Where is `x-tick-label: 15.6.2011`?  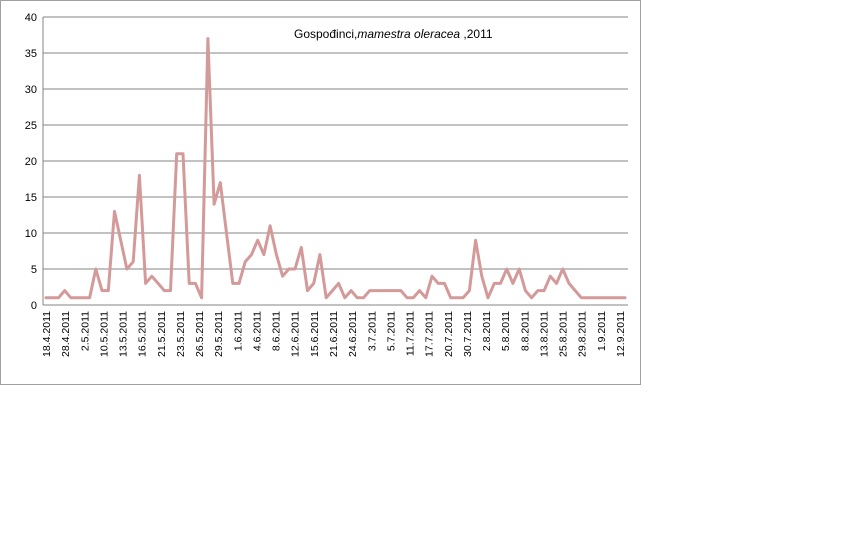
x-tick-label: 15.6.2011 is located at coordinates (315, 334).